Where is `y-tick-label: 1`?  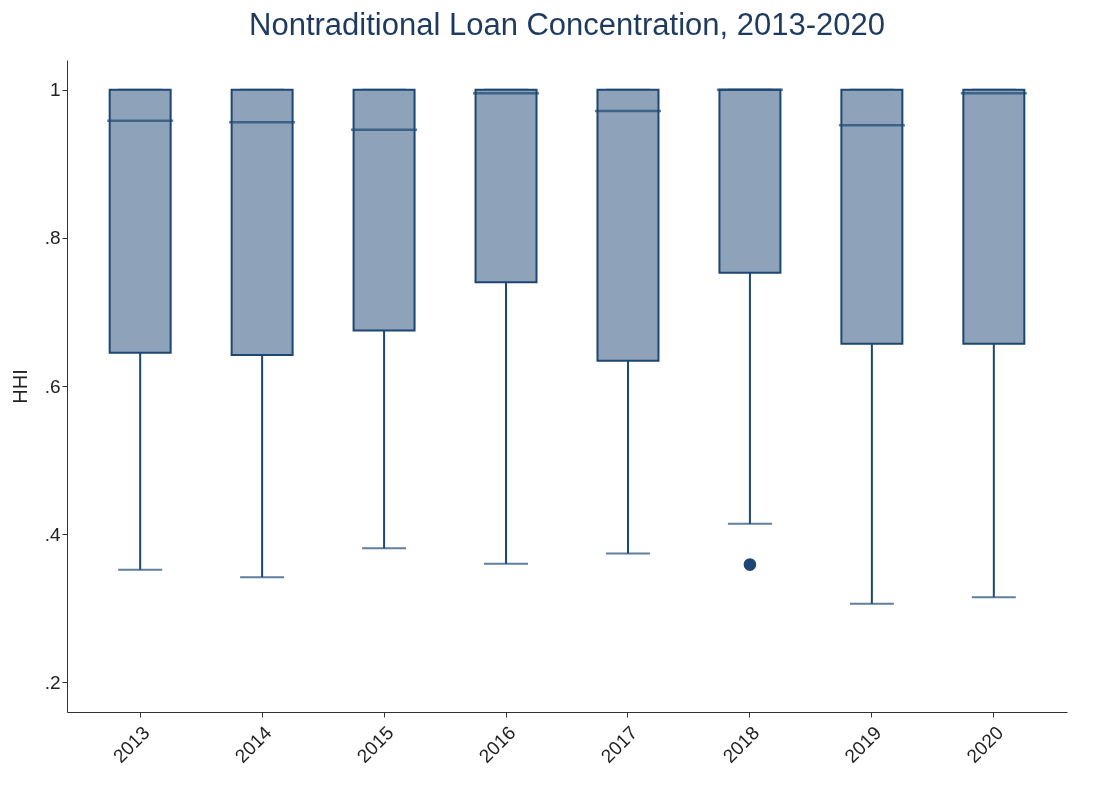
y-tick-label: 1 is located at coordinates (55, 90).